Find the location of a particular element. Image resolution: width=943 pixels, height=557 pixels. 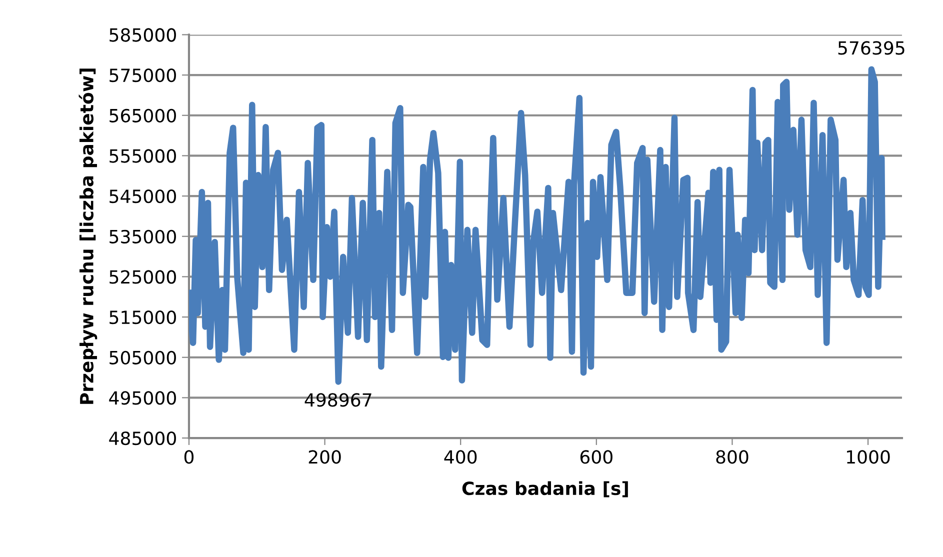

annotation: 498967 is located at coordinates (338, 400).